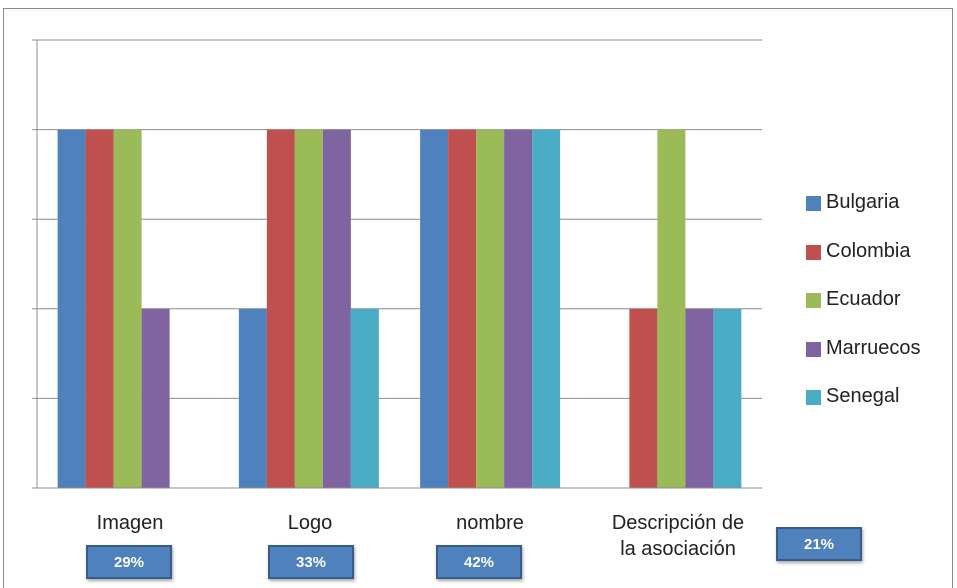 This screenshot has height=588, width=957. What do you see at coordinates (863, 202) in the screenshot?
I see `legend-label: Bulgaria` at bounding box center [863, 202].